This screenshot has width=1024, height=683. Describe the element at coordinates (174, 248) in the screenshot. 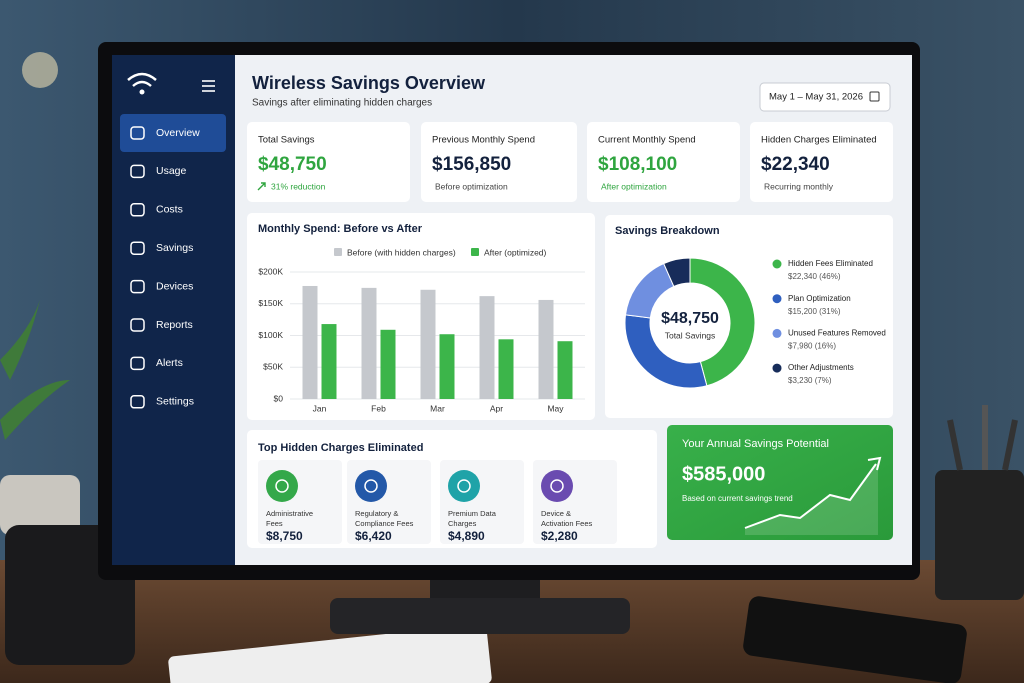

I see `nav-item: Savings` at that location.